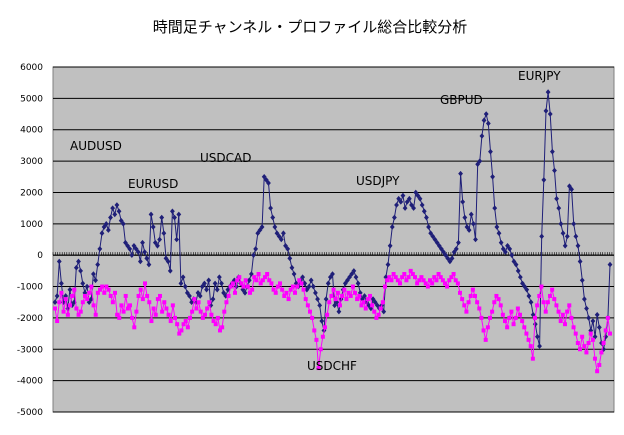  I want to click on y-tick-label: -2000, so click(30, 319).